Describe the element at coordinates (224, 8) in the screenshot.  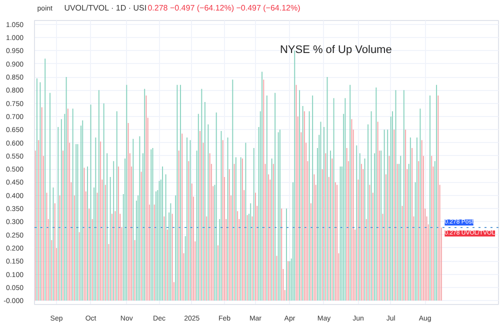
I see `text: 0.278 −0.497 (−64.12%) −0.497 (−64.12%)` at that location.